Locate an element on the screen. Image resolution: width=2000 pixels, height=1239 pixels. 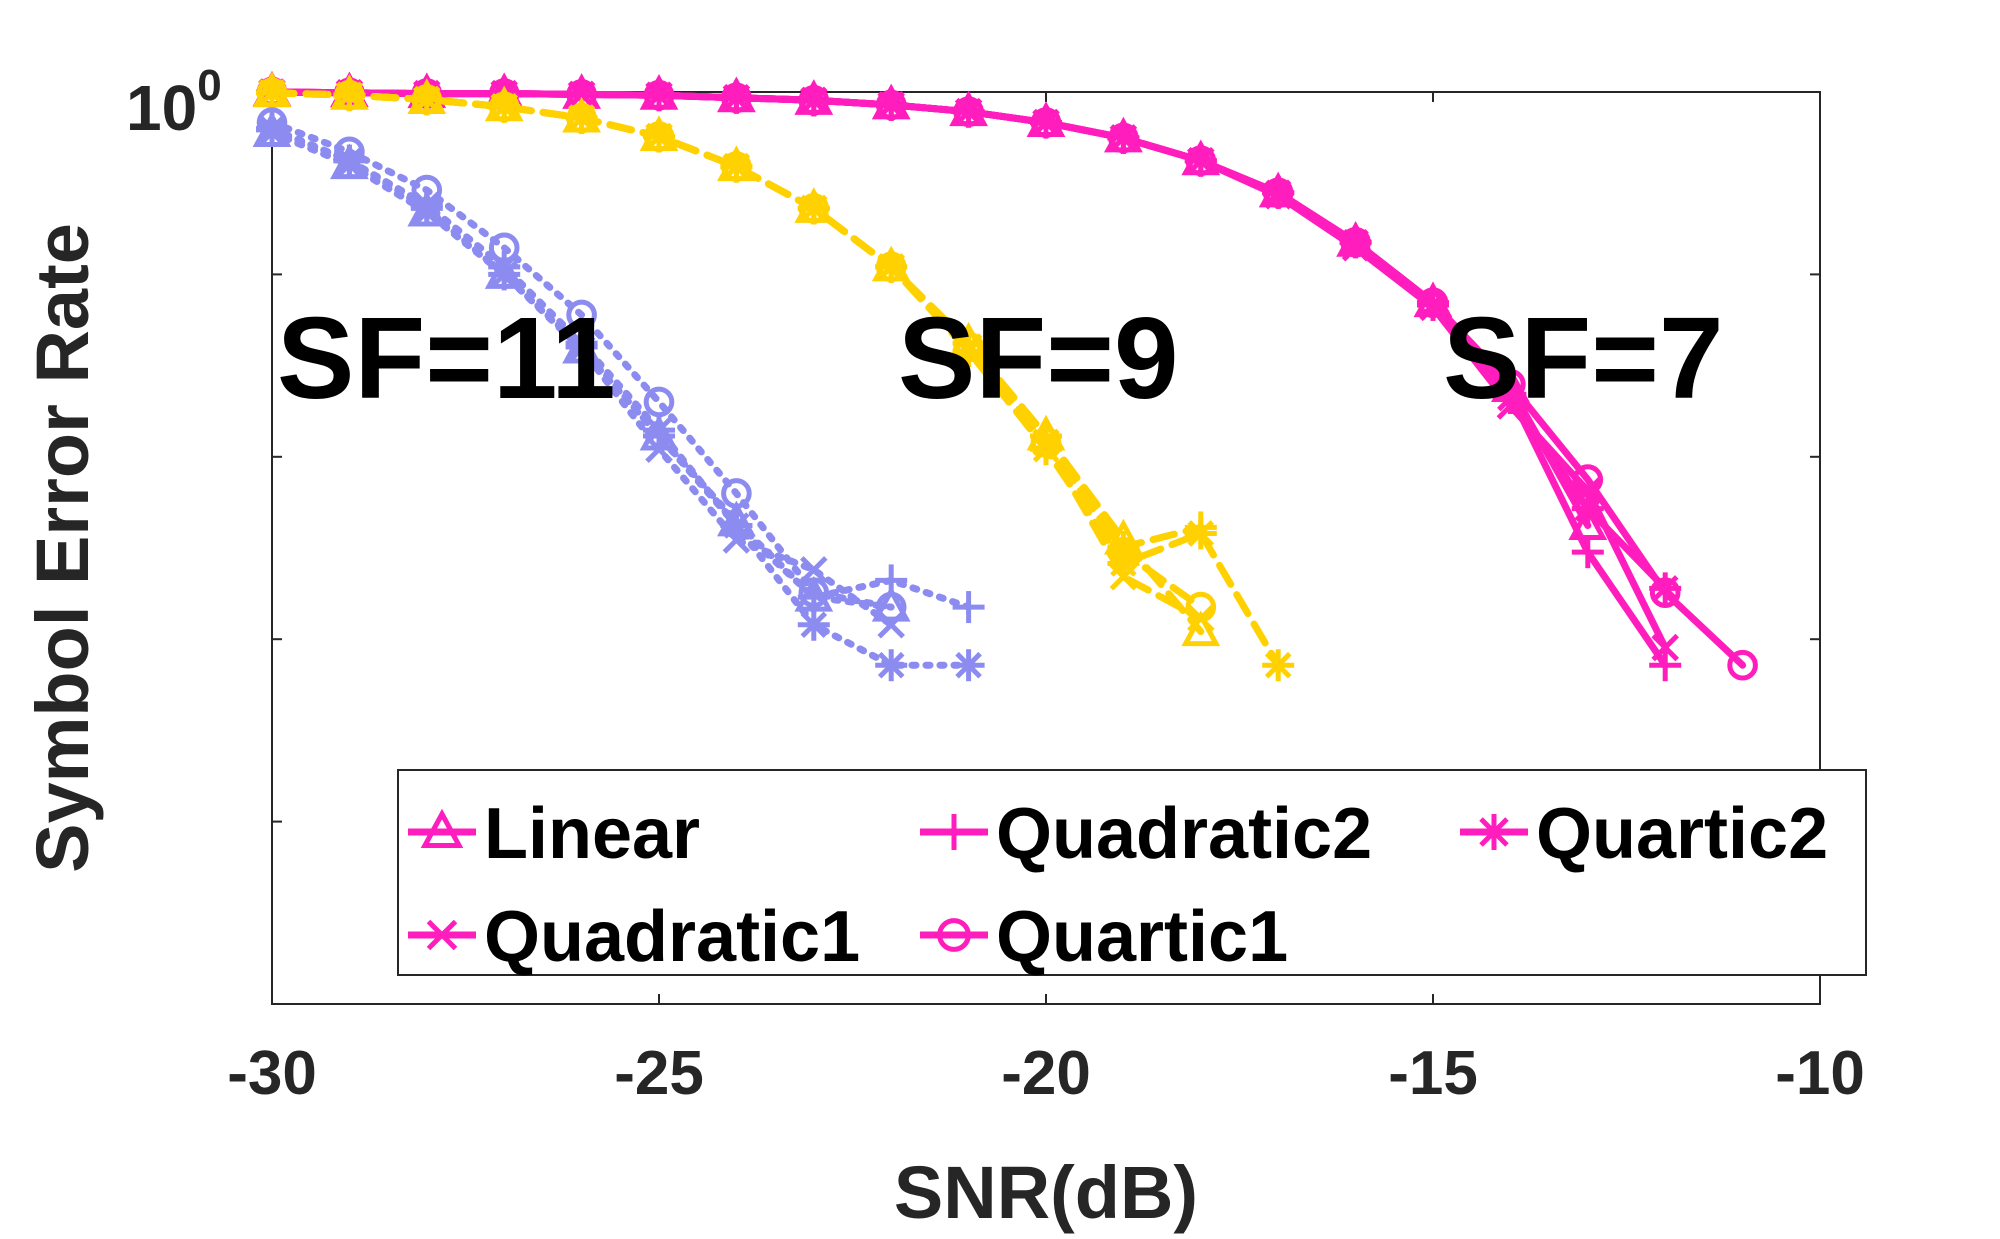
legend-box is located at coordinates (1132, 872).